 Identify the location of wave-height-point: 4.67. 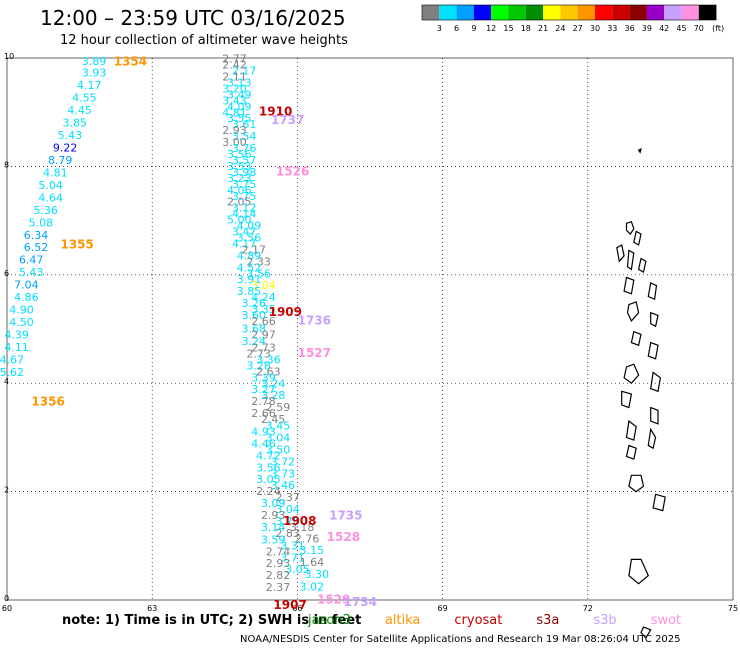
(12, 359).